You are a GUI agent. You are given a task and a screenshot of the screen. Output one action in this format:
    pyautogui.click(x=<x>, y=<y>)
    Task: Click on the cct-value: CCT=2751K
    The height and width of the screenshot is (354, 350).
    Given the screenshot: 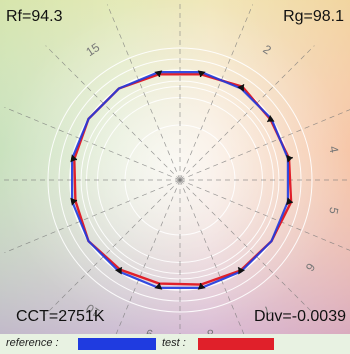 What is the action you would take?
    pyautogui.click(x=60, y=316)
    